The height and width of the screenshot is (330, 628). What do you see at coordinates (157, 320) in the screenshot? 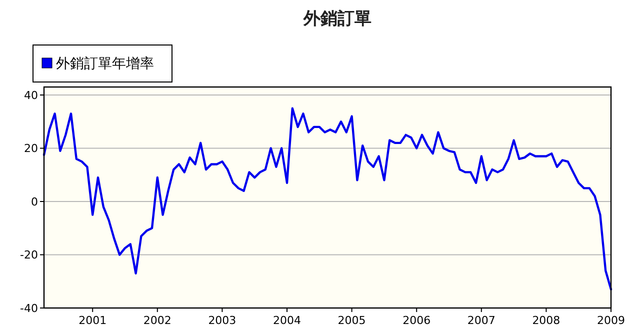
I see `x-tick-label: 2002` at bounding box center [157, 320].